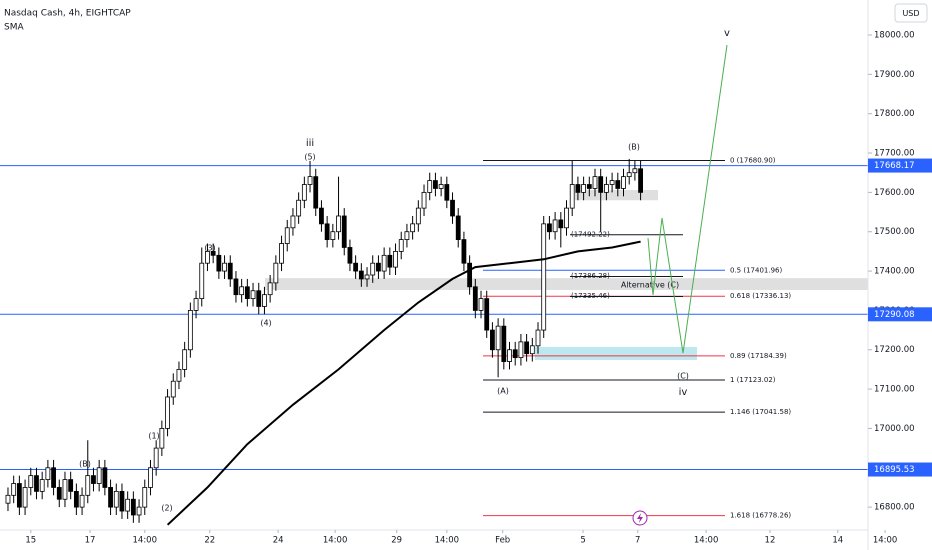 Image resolution: width=932 pixels, height=550 pixels. What do you see at coordinates (634, 147) in the screenshot?
I see `wave-label: (B)` at bounding box center [634, 147].